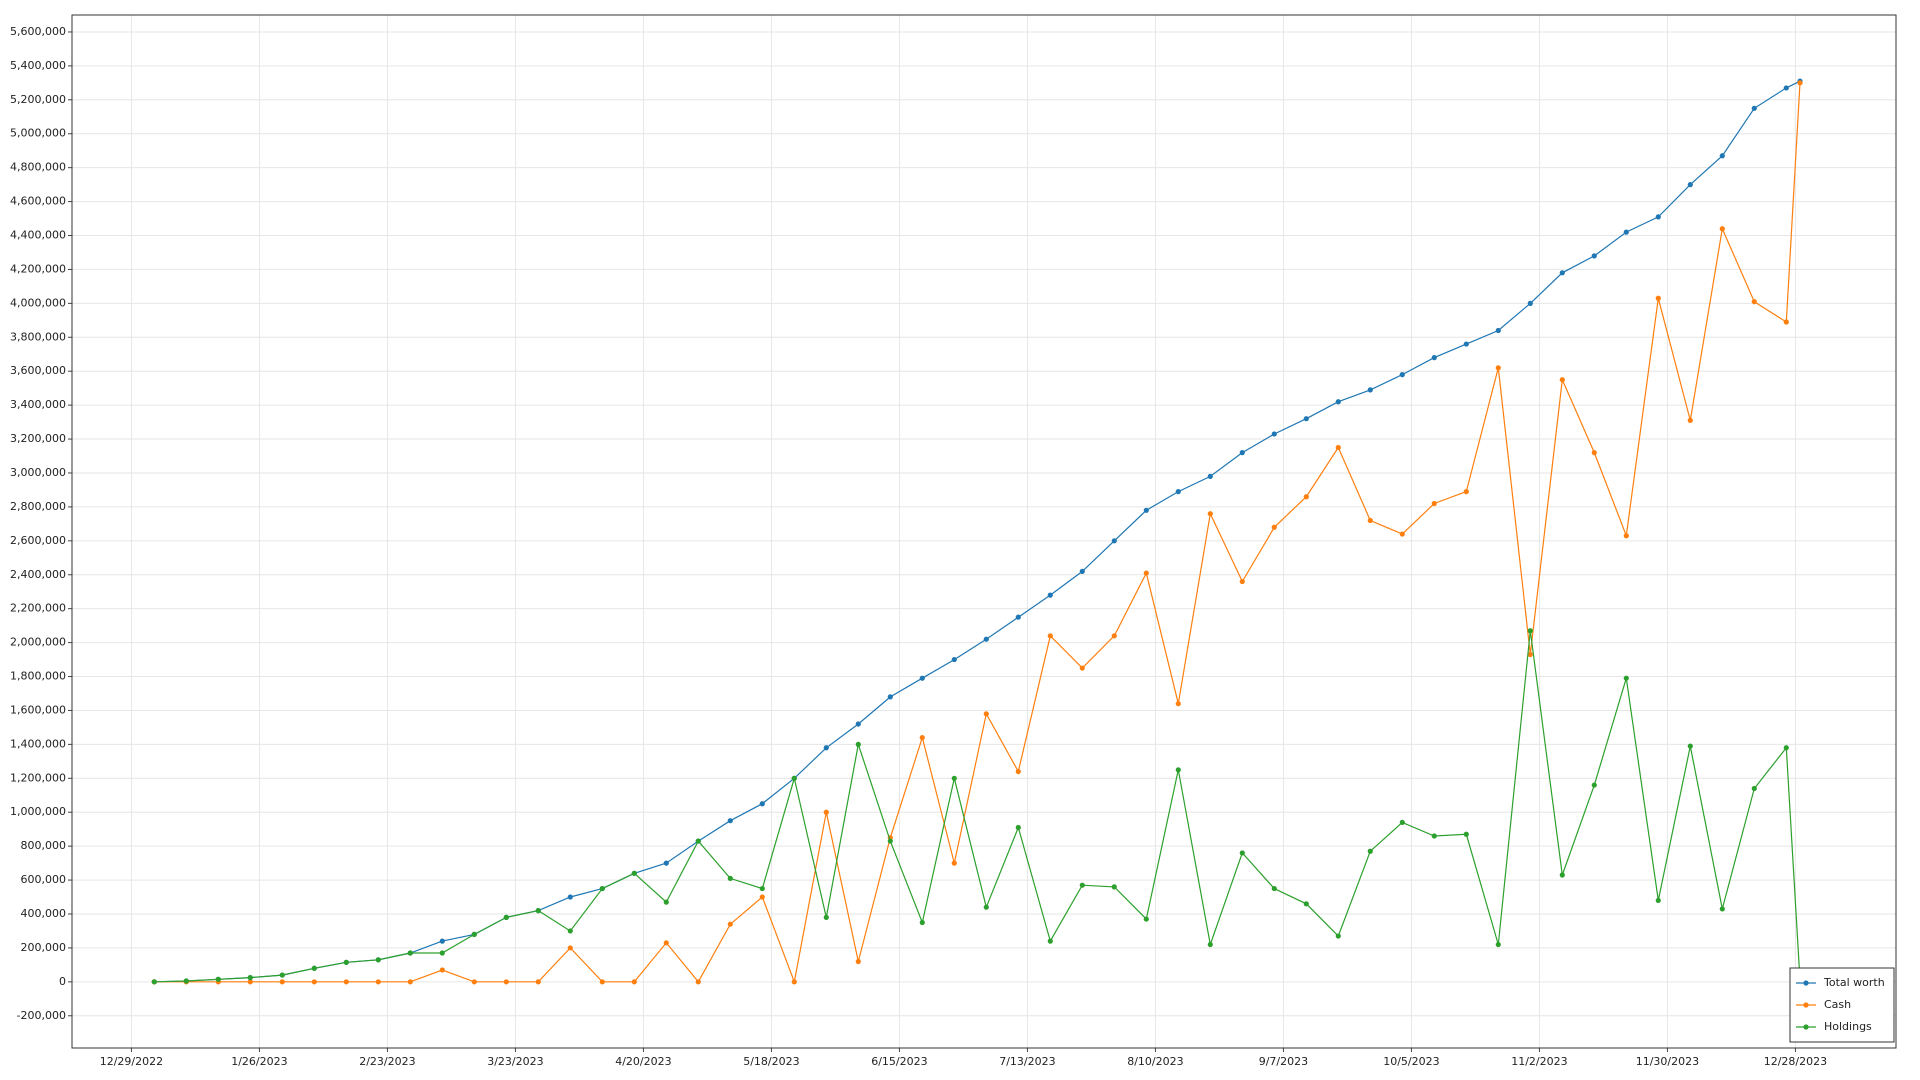 This screenshot has height=1080, width=1920. I want to click on y-tick-label: 3,400,000, so click(38, 404).